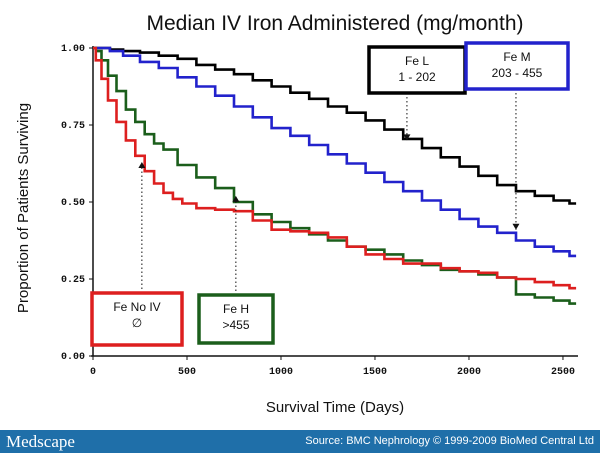 The width and height of the screenshot is (600, 453). Describe the element at coordinates (187, 372) in the screenshot. I see `x-tick-label: 500` at that location.